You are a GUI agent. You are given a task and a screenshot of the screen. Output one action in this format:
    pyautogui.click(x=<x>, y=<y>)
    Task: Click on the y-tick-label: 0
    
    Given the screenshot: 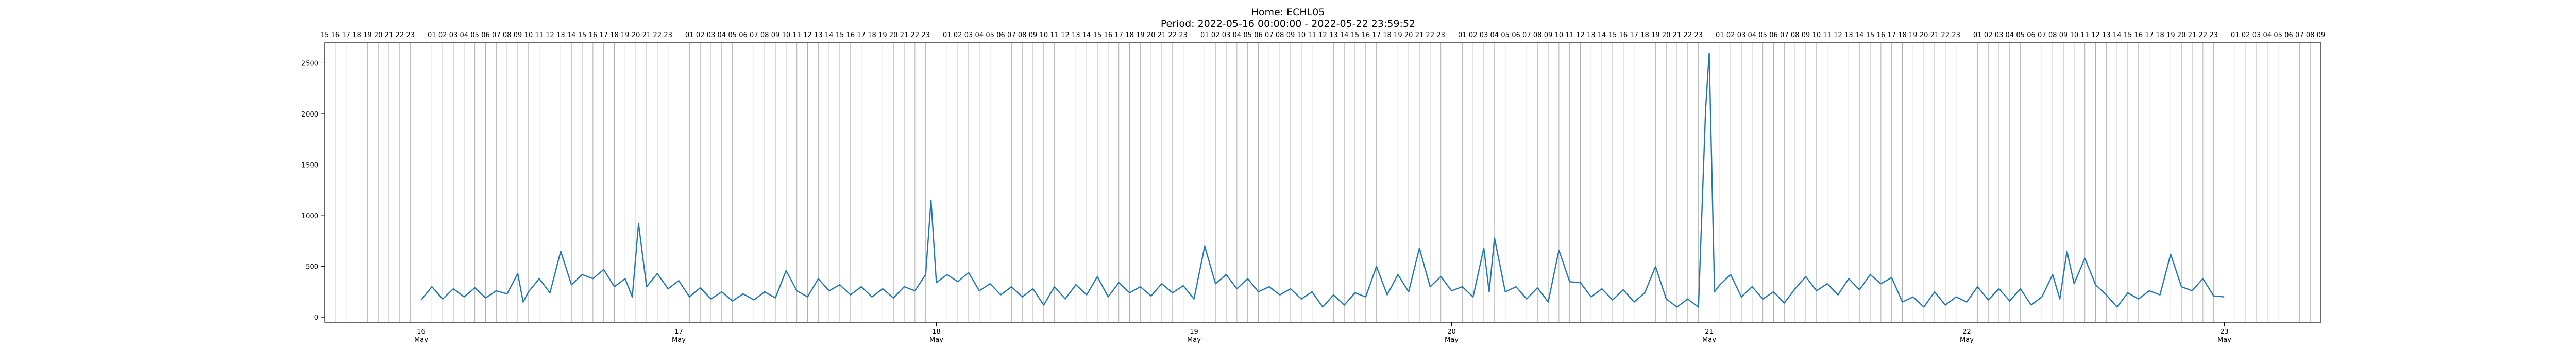 What is the action you would take?
    pyautogui.click(x=316, y=318)
    